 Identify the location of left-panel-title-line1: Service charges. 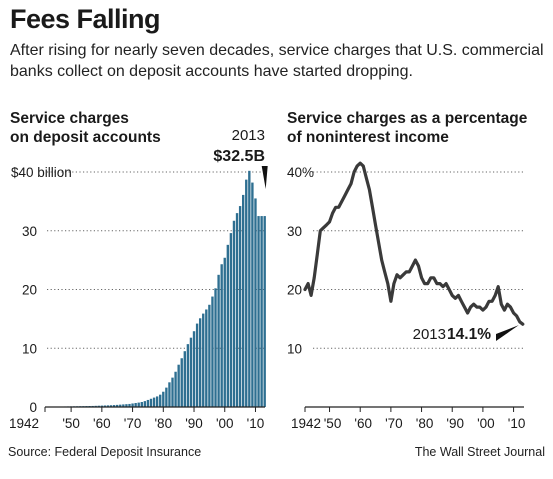
(69, 118).